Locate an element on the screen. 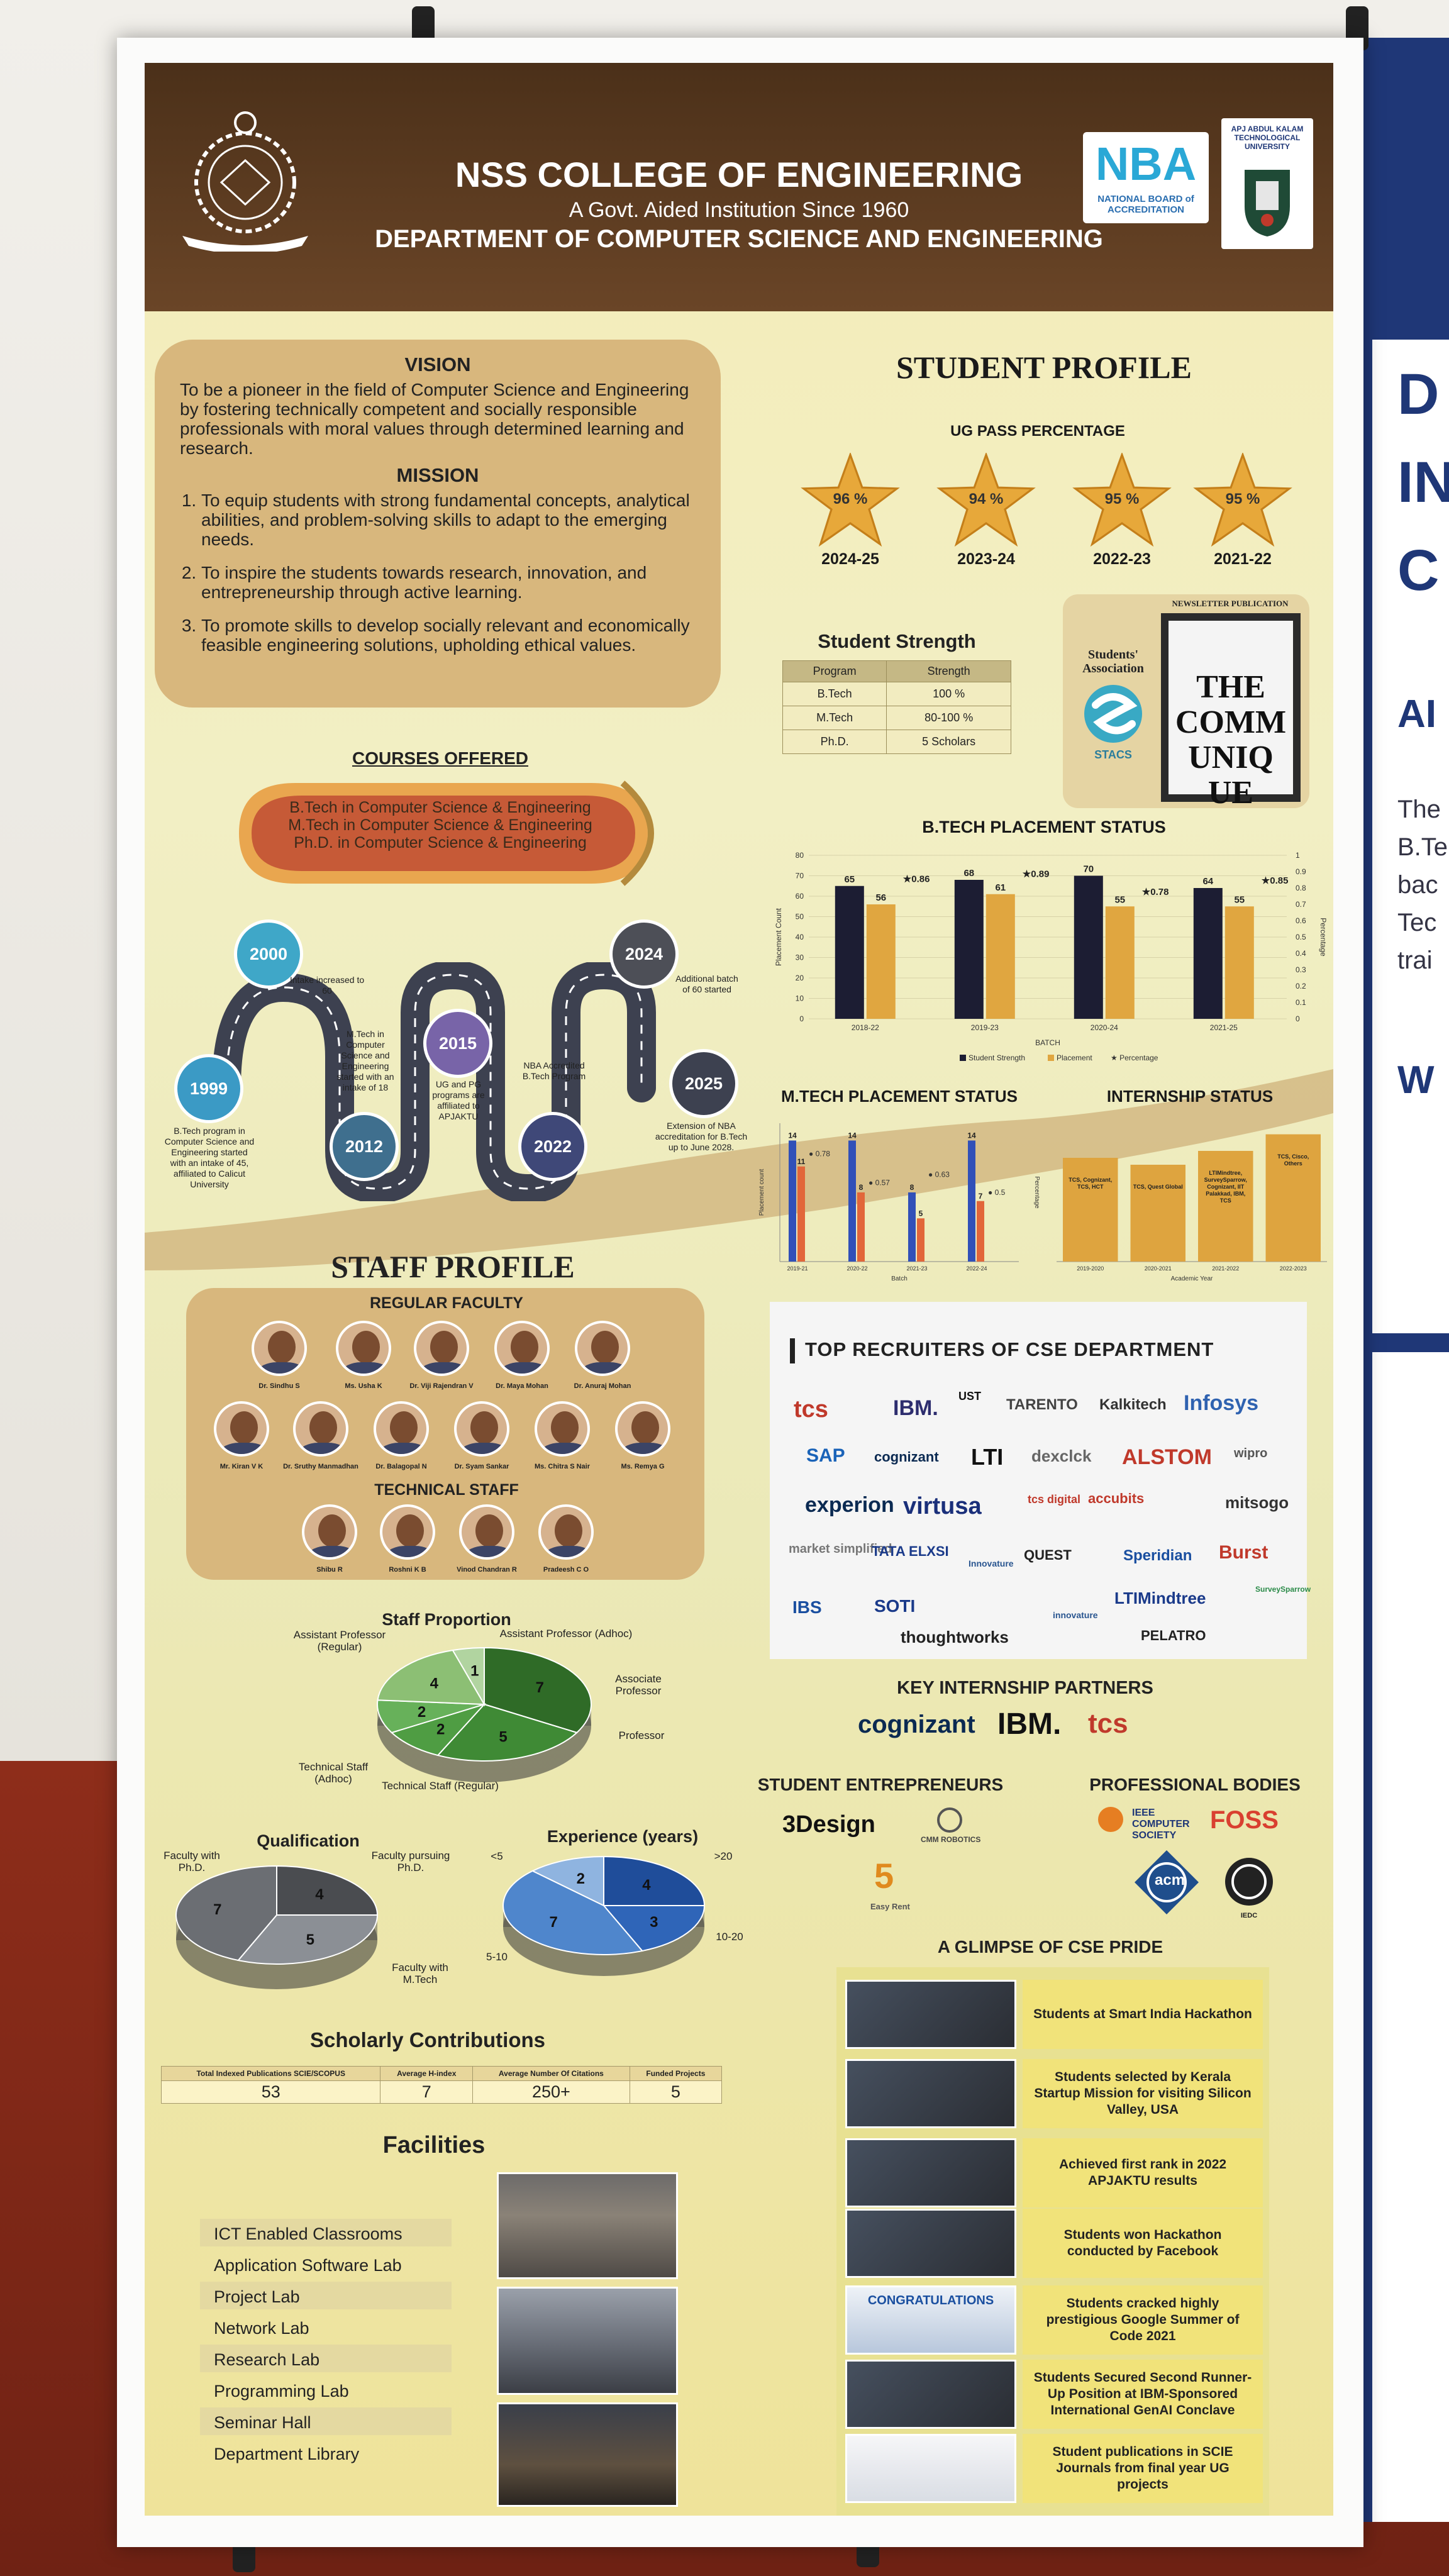 This screenshot has width=1449, height=2576. pie-value-label: 5 is located at coordinates (503, 1737).